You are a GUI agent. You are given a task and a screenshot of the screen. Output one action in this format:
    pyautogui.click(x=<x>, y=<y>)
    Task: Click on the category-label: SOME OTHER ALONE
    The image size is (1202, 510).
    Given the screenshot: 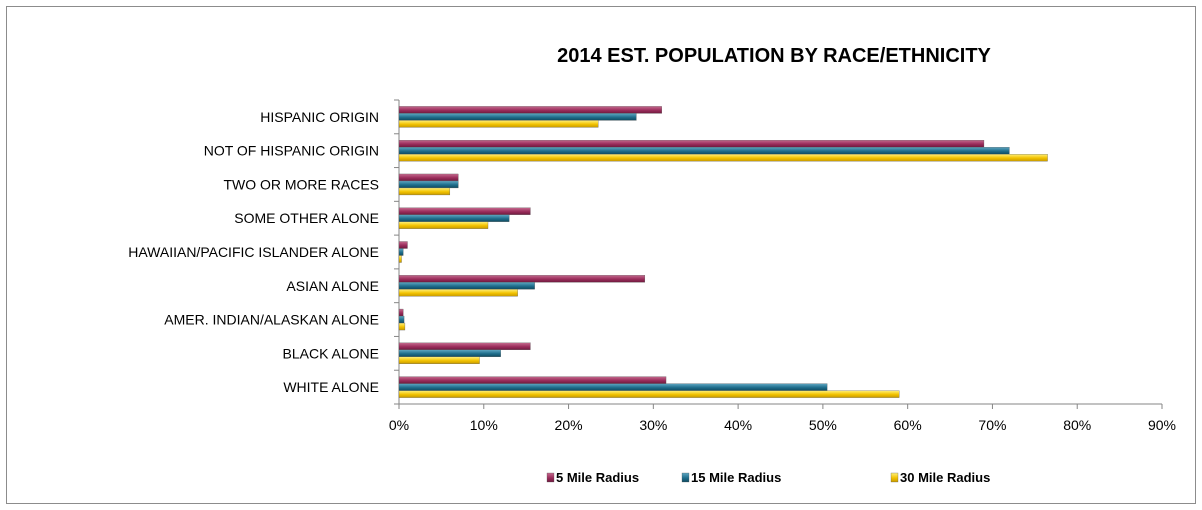 What is the action you would take?
    pyautogui.click(x=306, y=218)
    